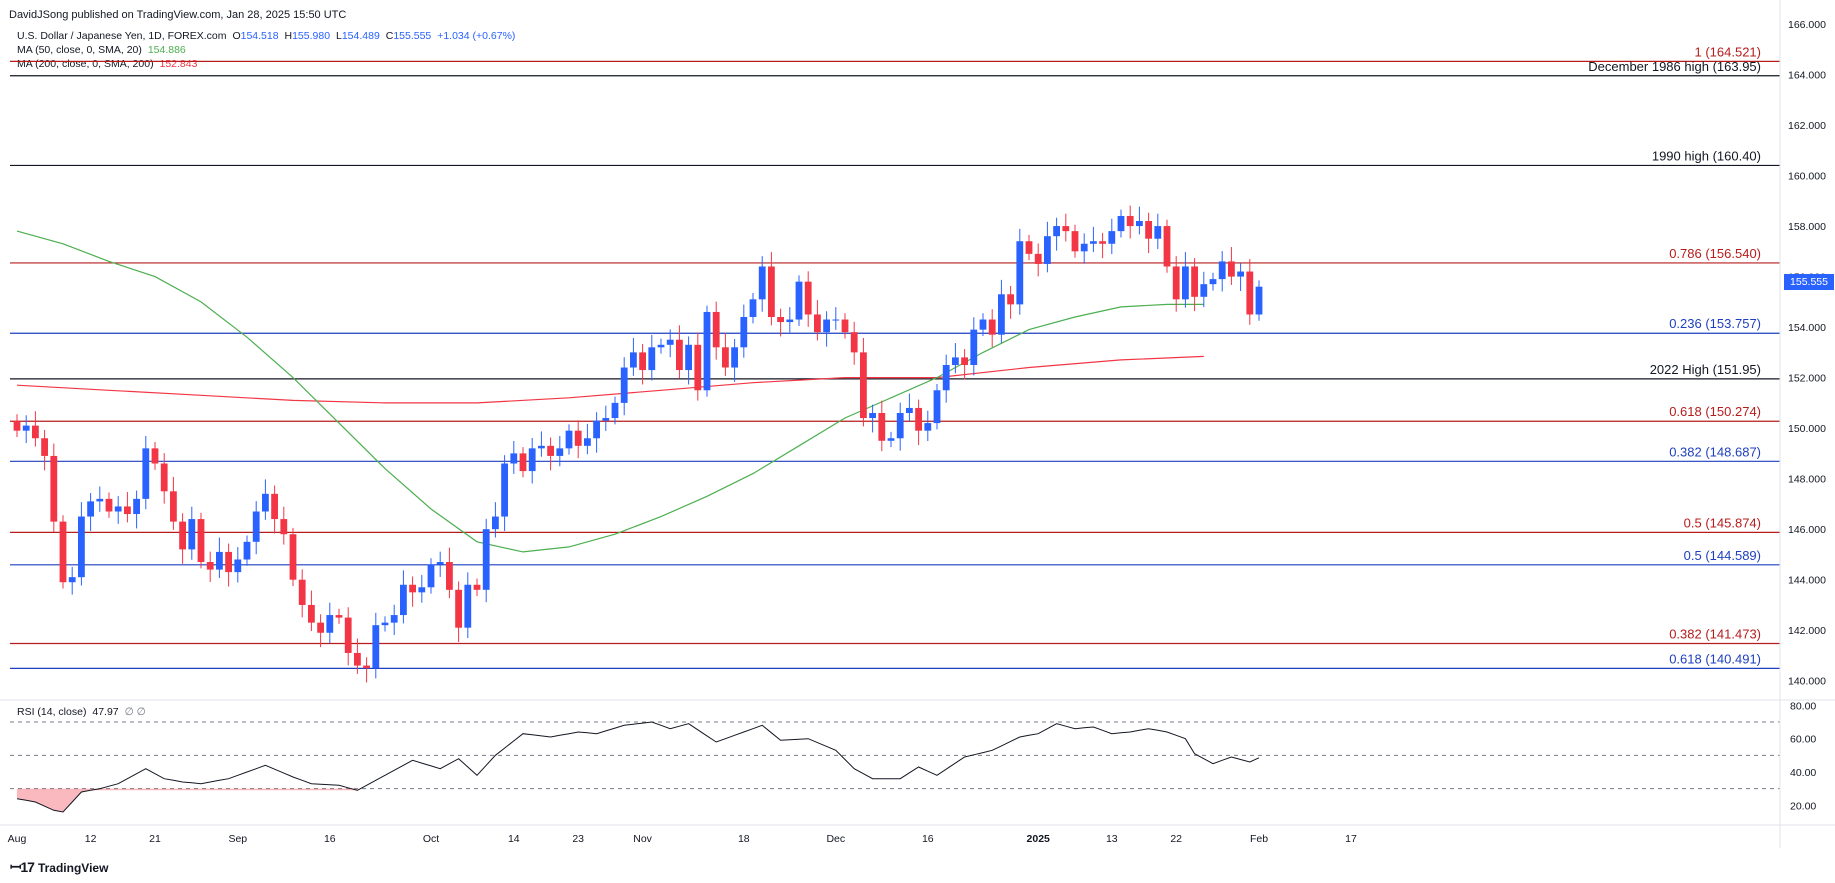 The image size is (1835, 883). Describe the element at coordinates (101, 50) in the screenshot. I see `ma50-legend: MA (50, close, 0, SMA, 20) 154.886` at that location.